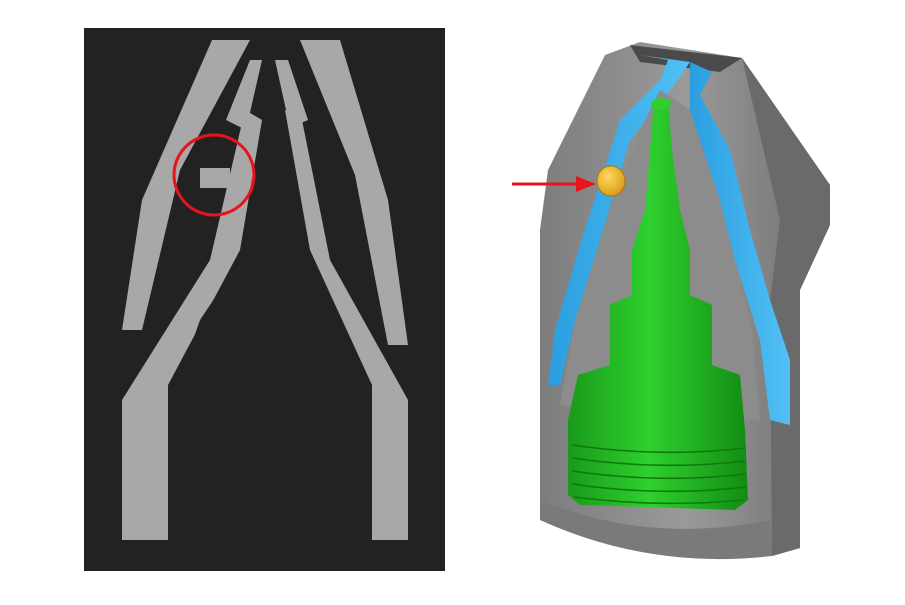 This screenshot has height=605, width=905. I want to click on cutaway-top-rim, so click(686, 58).